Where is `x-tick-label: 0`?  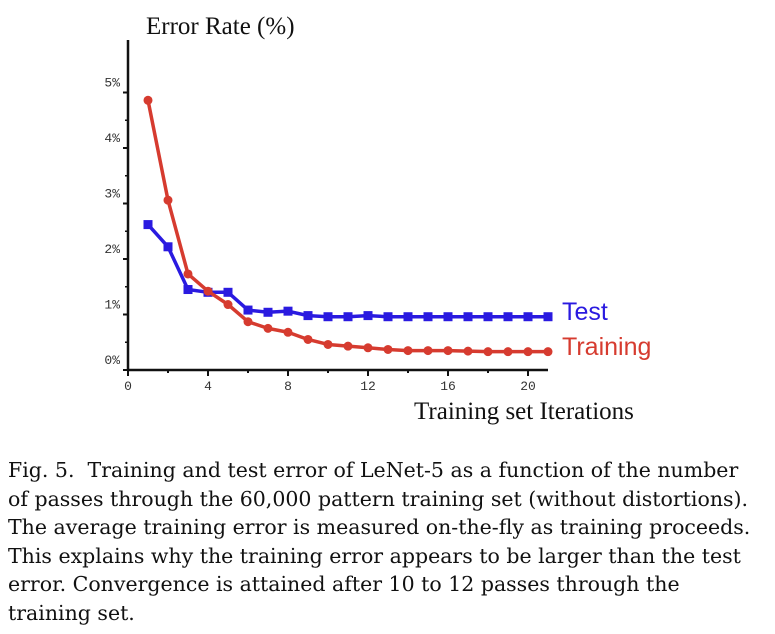 x-tick-label: 0 is located at coordinates (128, 386).